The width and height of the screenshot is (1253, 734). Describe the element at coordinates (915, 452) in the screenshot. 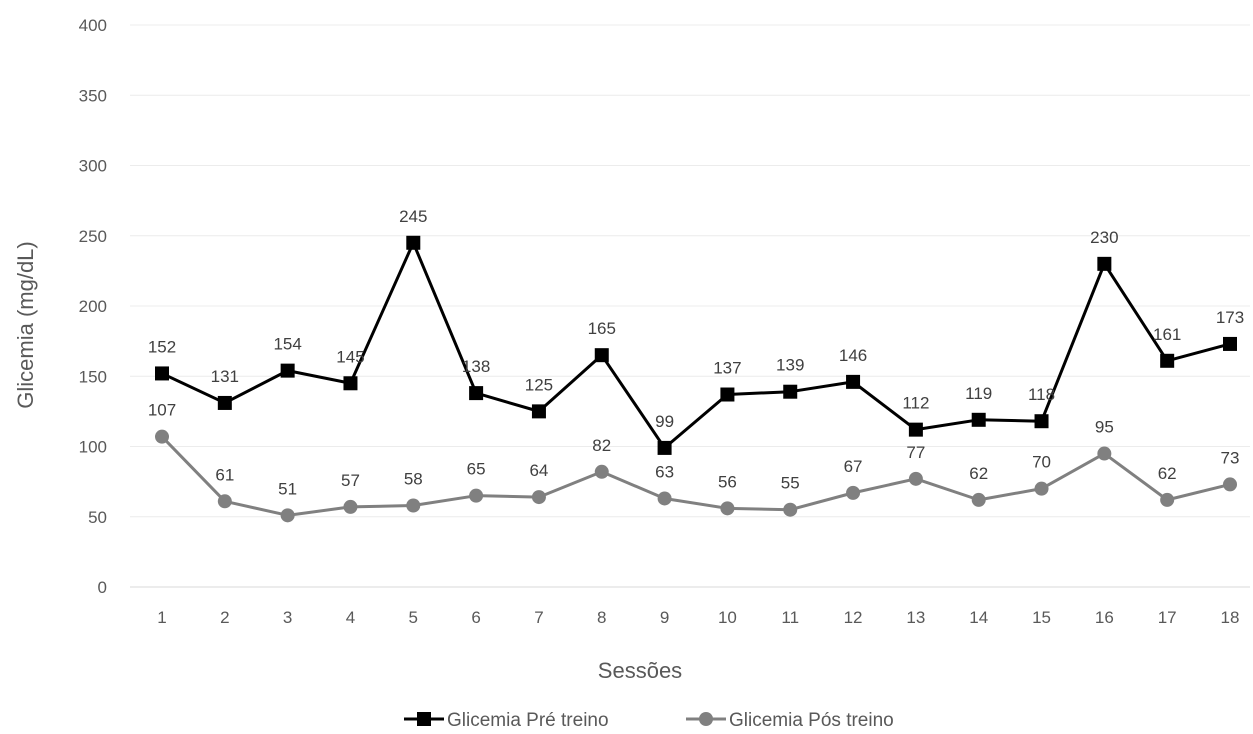

I see `data-label: 77` at that location.